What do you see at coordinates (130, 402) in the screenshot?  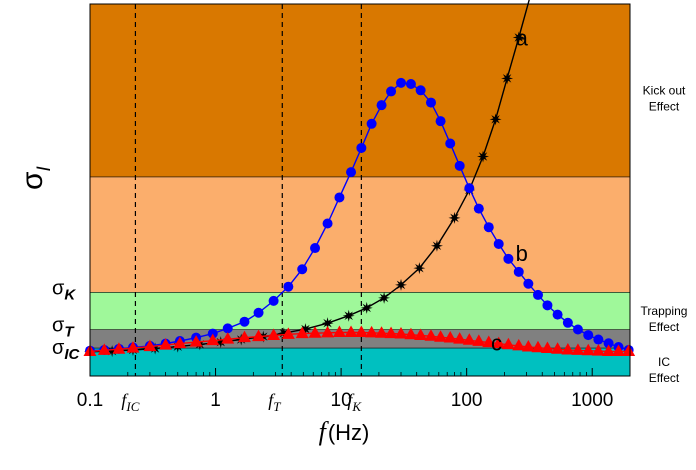 I see `vline-label-ic: fIC` at bounding box center [130, 402].